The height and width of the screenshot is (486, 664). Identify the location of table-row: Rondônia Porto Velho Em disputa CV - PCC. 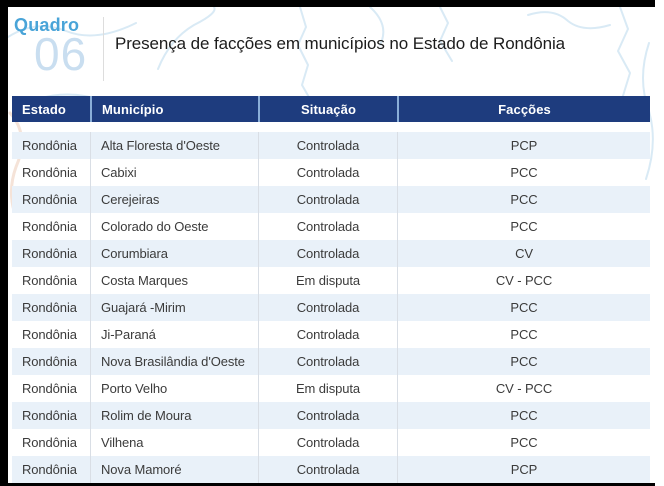
(331, 388).